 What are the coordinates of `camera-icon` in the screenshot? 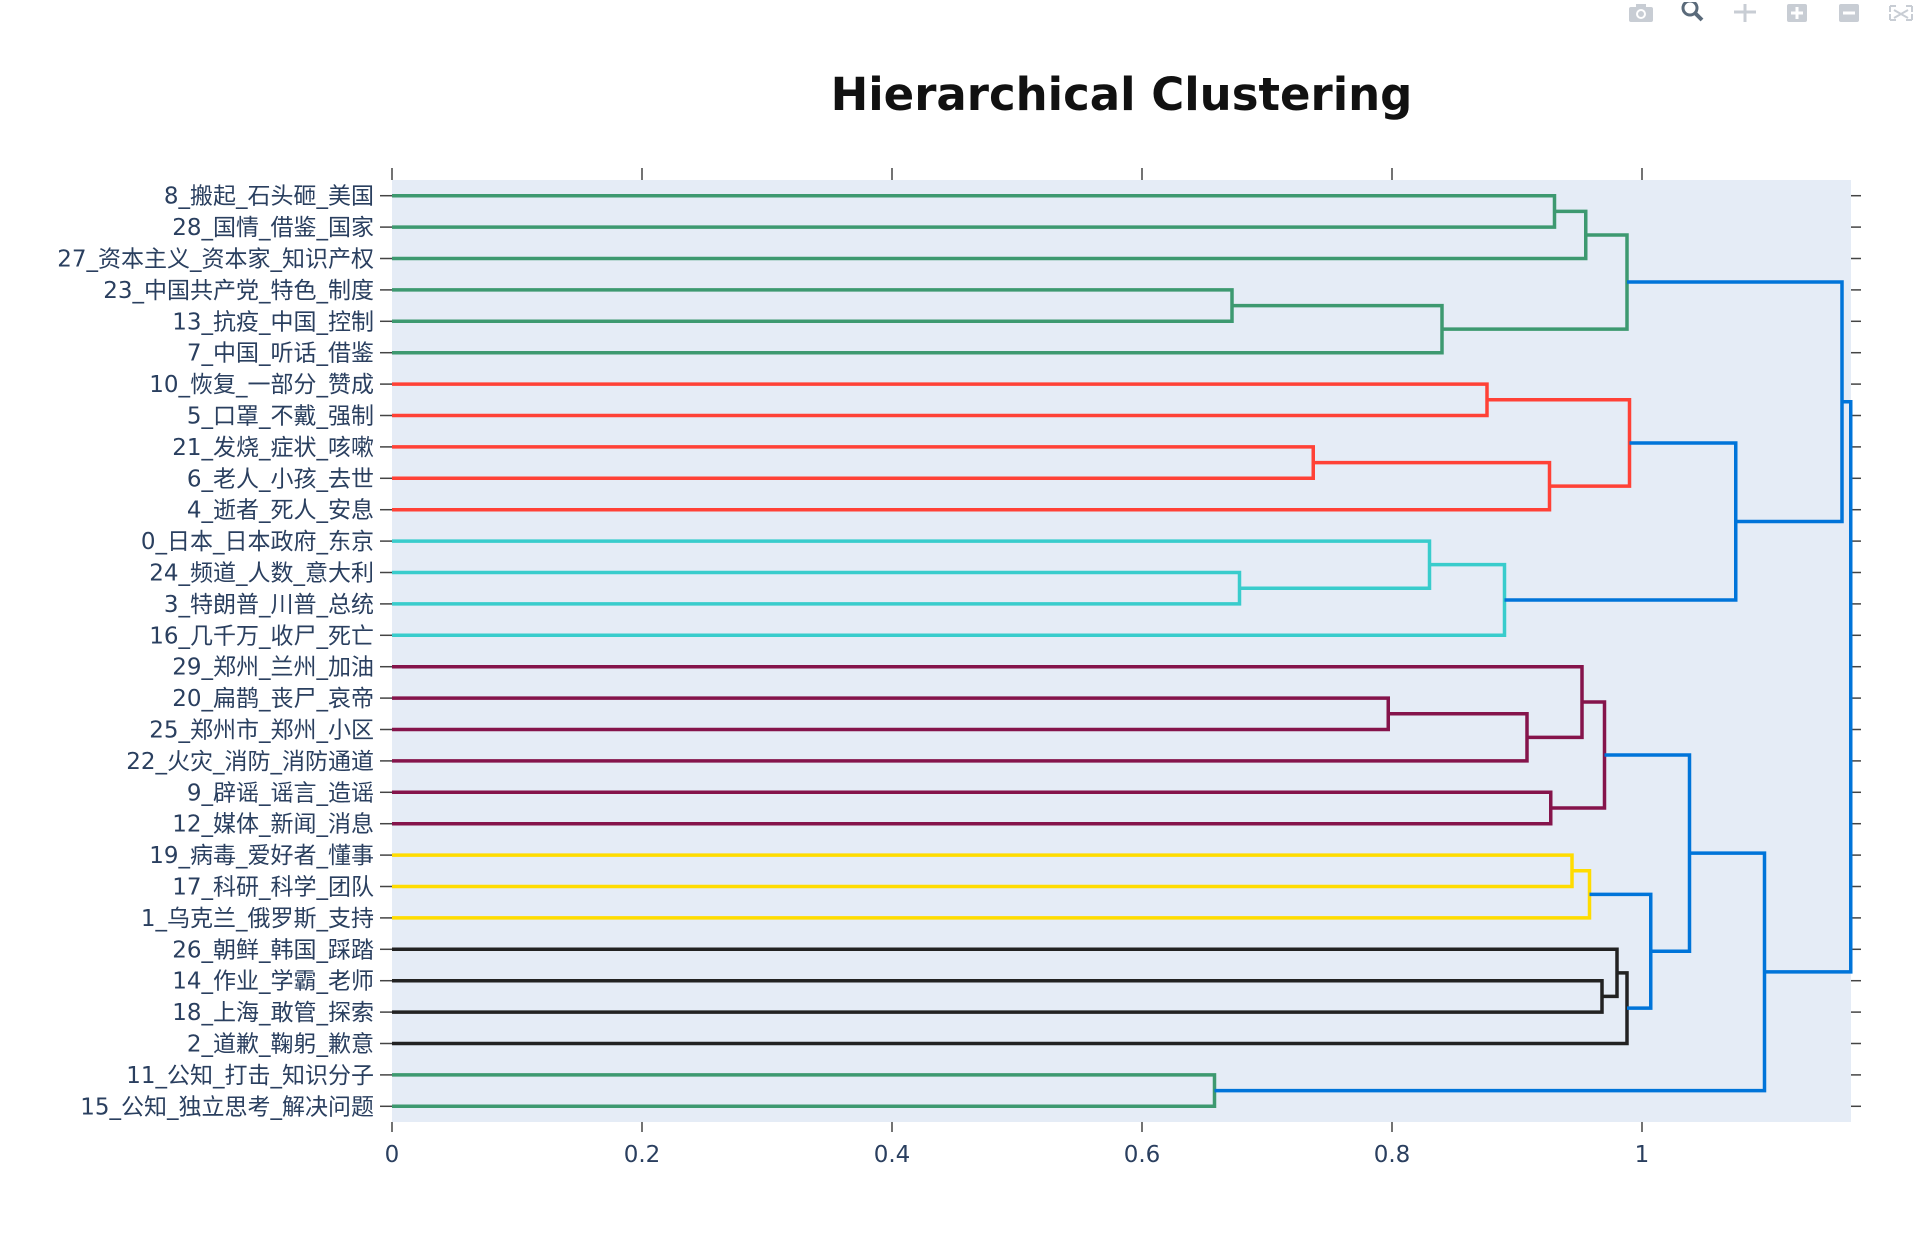 It's located at (1641, 11).